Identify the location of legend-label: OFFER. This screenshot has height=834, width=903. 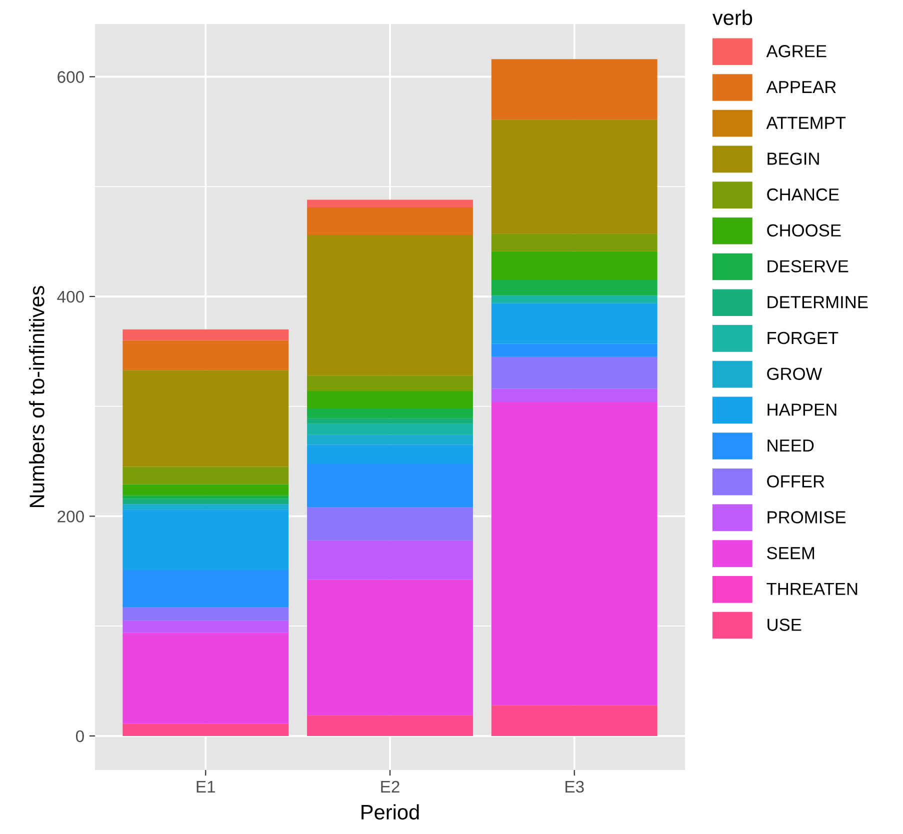
(795, 481).